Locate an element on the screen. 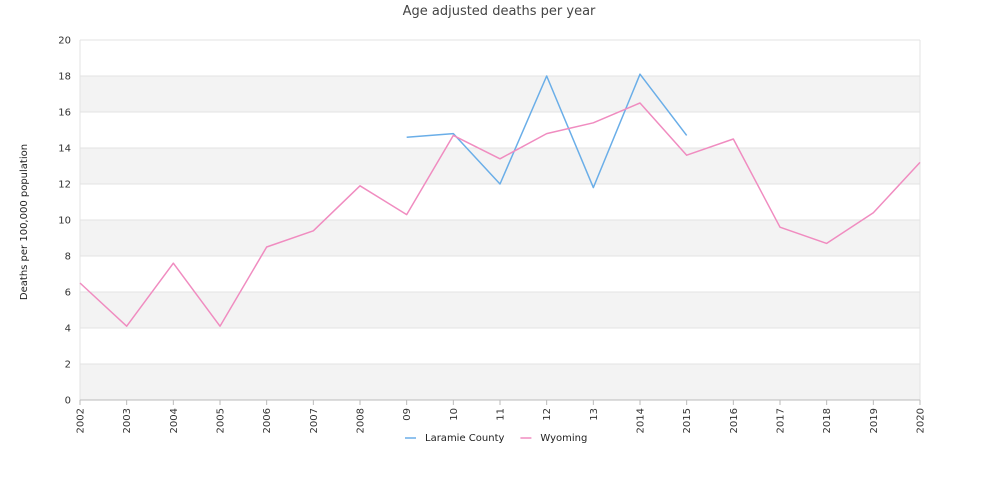 This screenshot has width=1000, height=500. series-line-laramie-county is located at coordinates (547, 131).